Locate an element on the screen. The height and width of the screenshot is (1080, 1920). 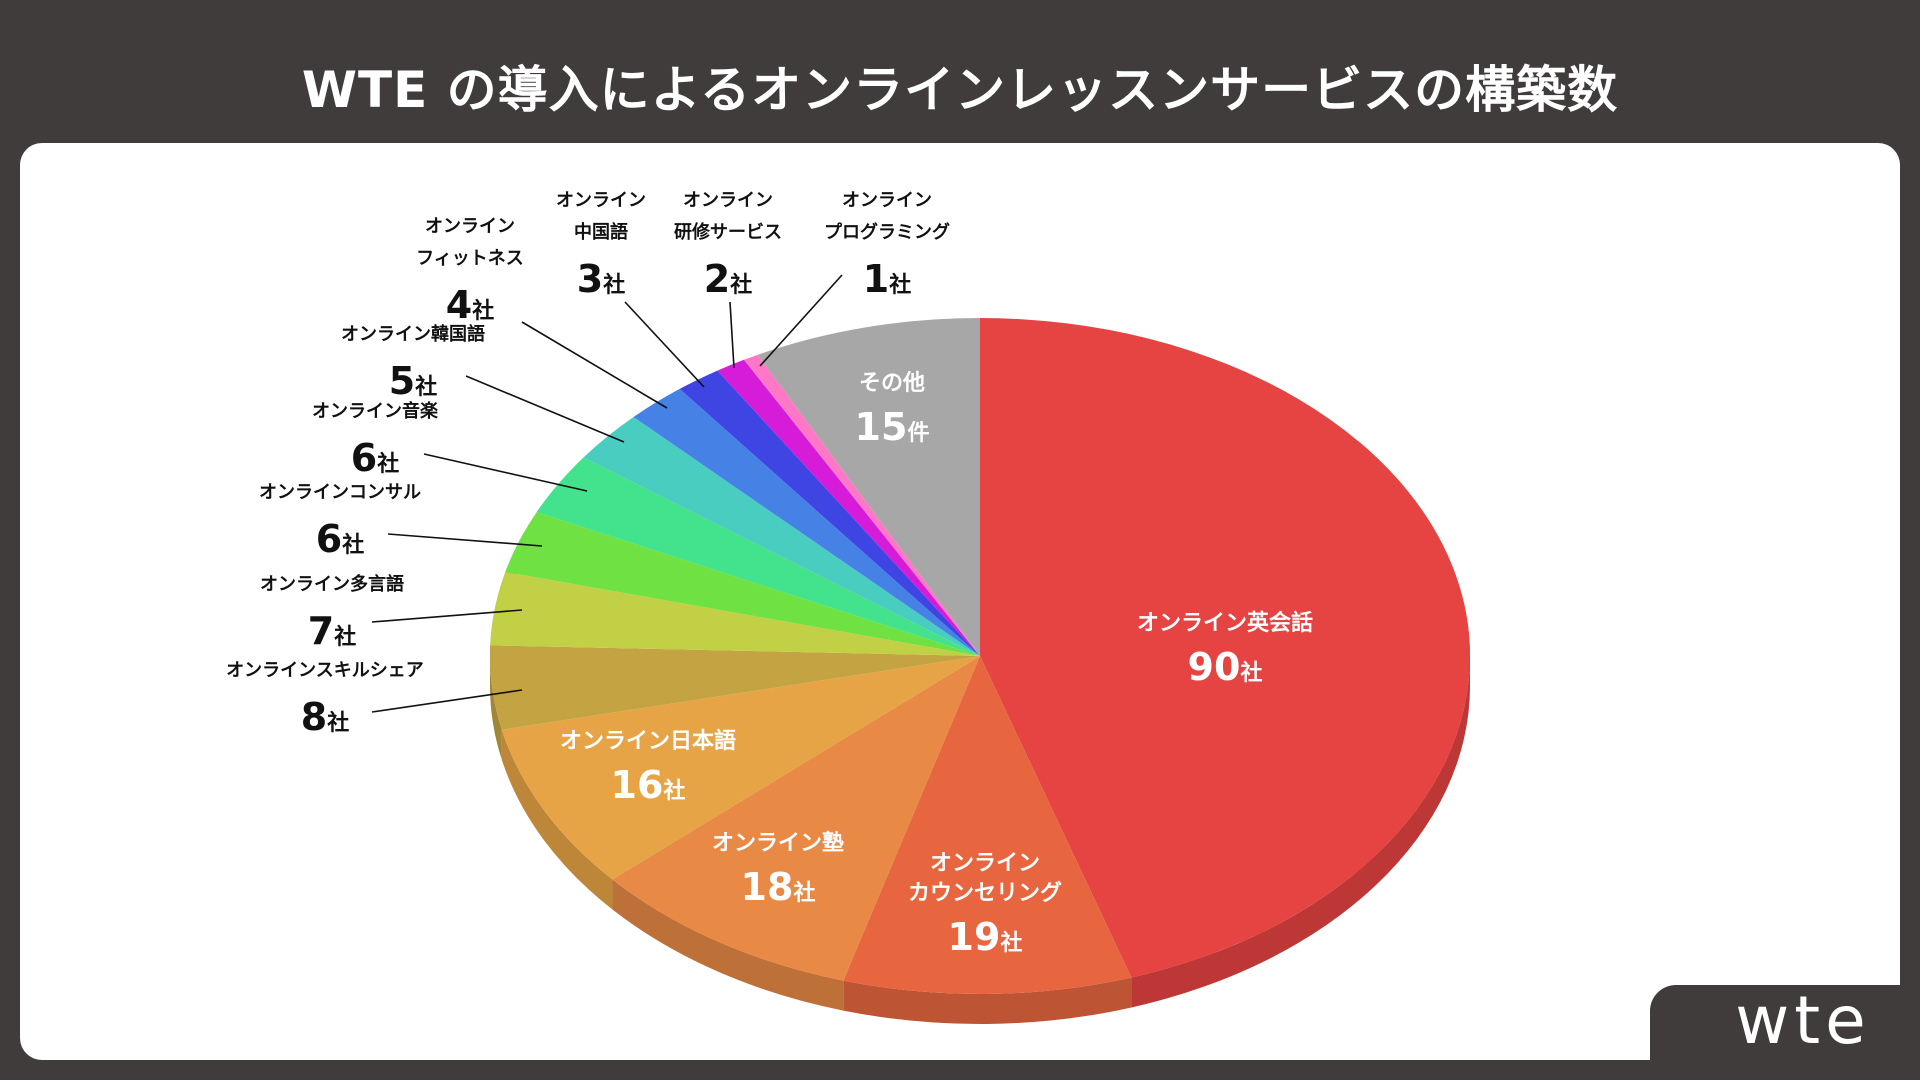
slice-4-label-line-0: オンラインスキルシェア is located at coordinates (325, 670).